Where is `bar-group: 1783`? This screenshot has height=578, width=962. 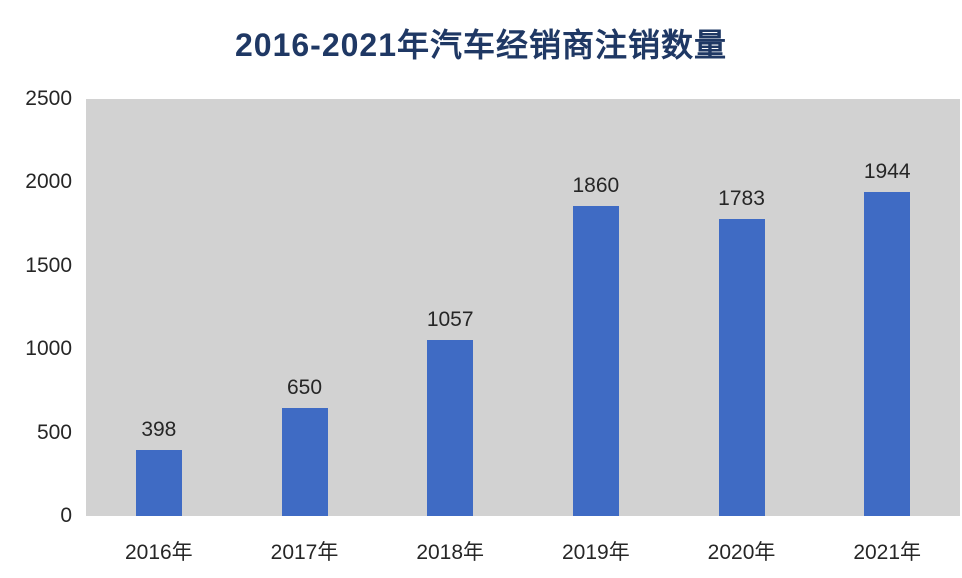 bar-group: 1783 is located at coordinates (742, 307).